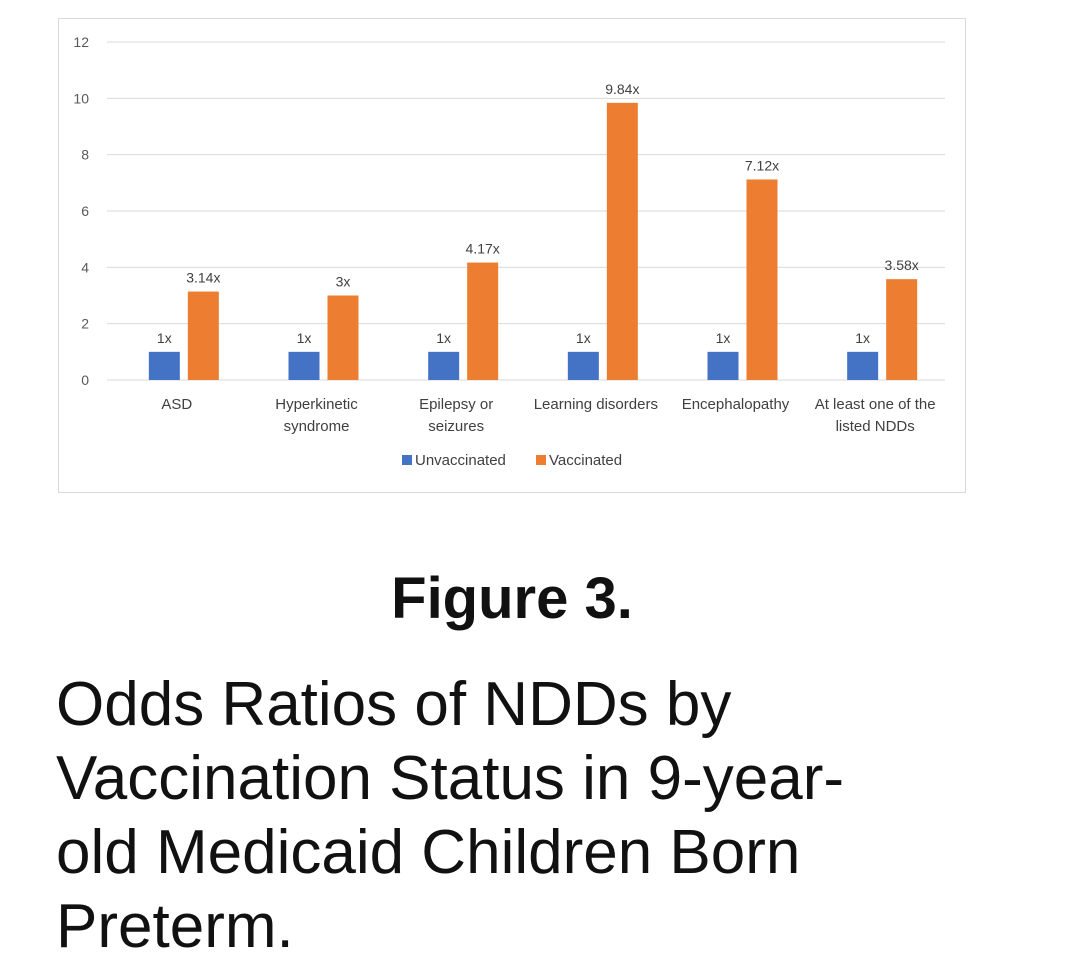  Describe the element at coordinates (175, 926) in the screenshot. I see `caption-line: Preterm.` at that location.